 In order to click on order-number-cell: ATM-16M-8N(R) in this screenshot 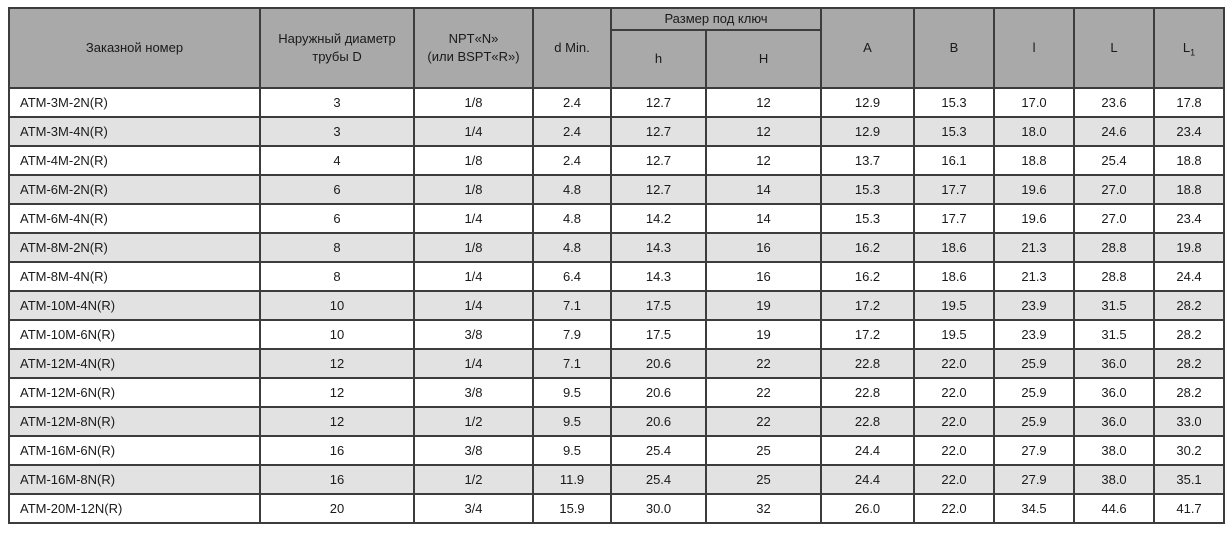, I will do `click(134, 479)`.